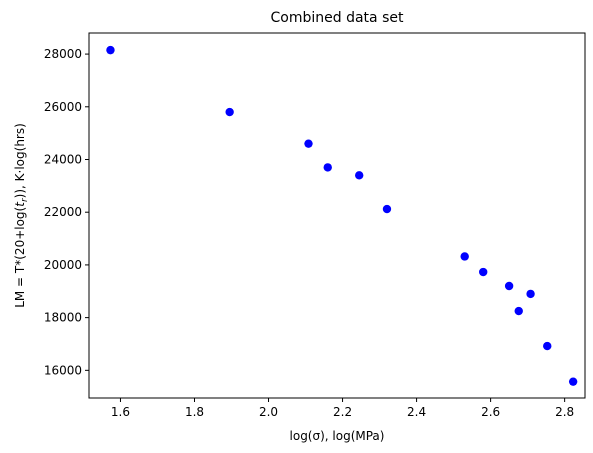 This screenshot has height=453, width=593. I want to click on x-tick-label: 2.4, so click(416, 412).